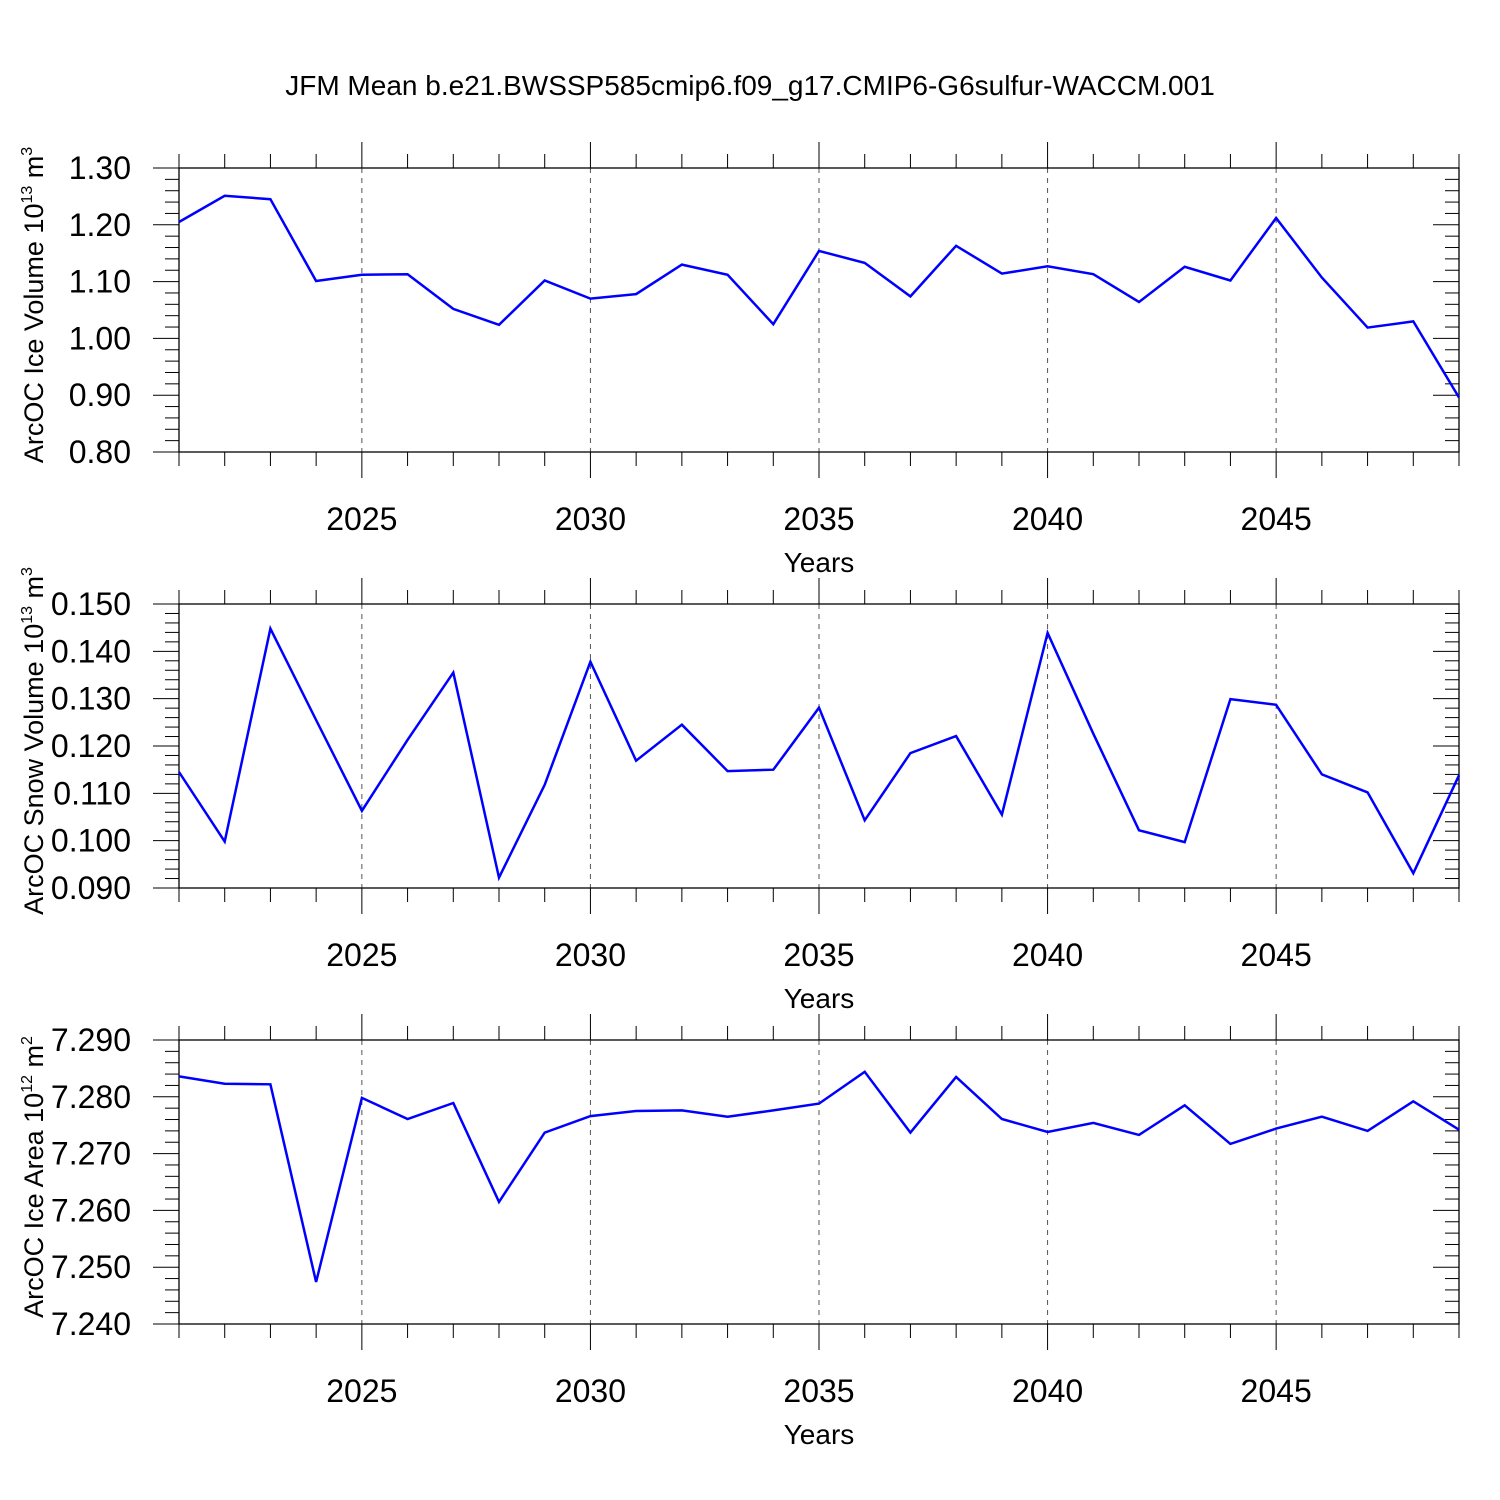  Describe the element at coordinates (91, 746) in the screenshot. I see `y-tick-label: 0.120` at that location.